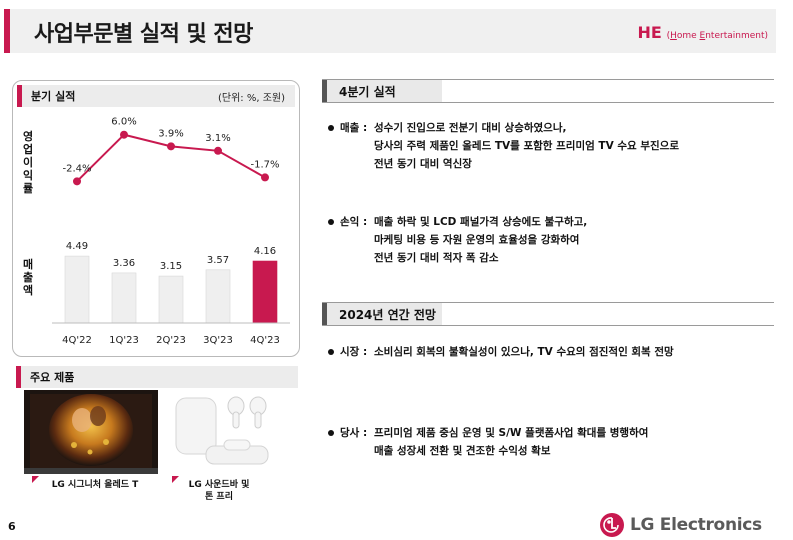 The image size is (793, 540). Describe the element at coordinates (52, 377) in the screenshot. I see `products-title: 주요 제품` at that location.